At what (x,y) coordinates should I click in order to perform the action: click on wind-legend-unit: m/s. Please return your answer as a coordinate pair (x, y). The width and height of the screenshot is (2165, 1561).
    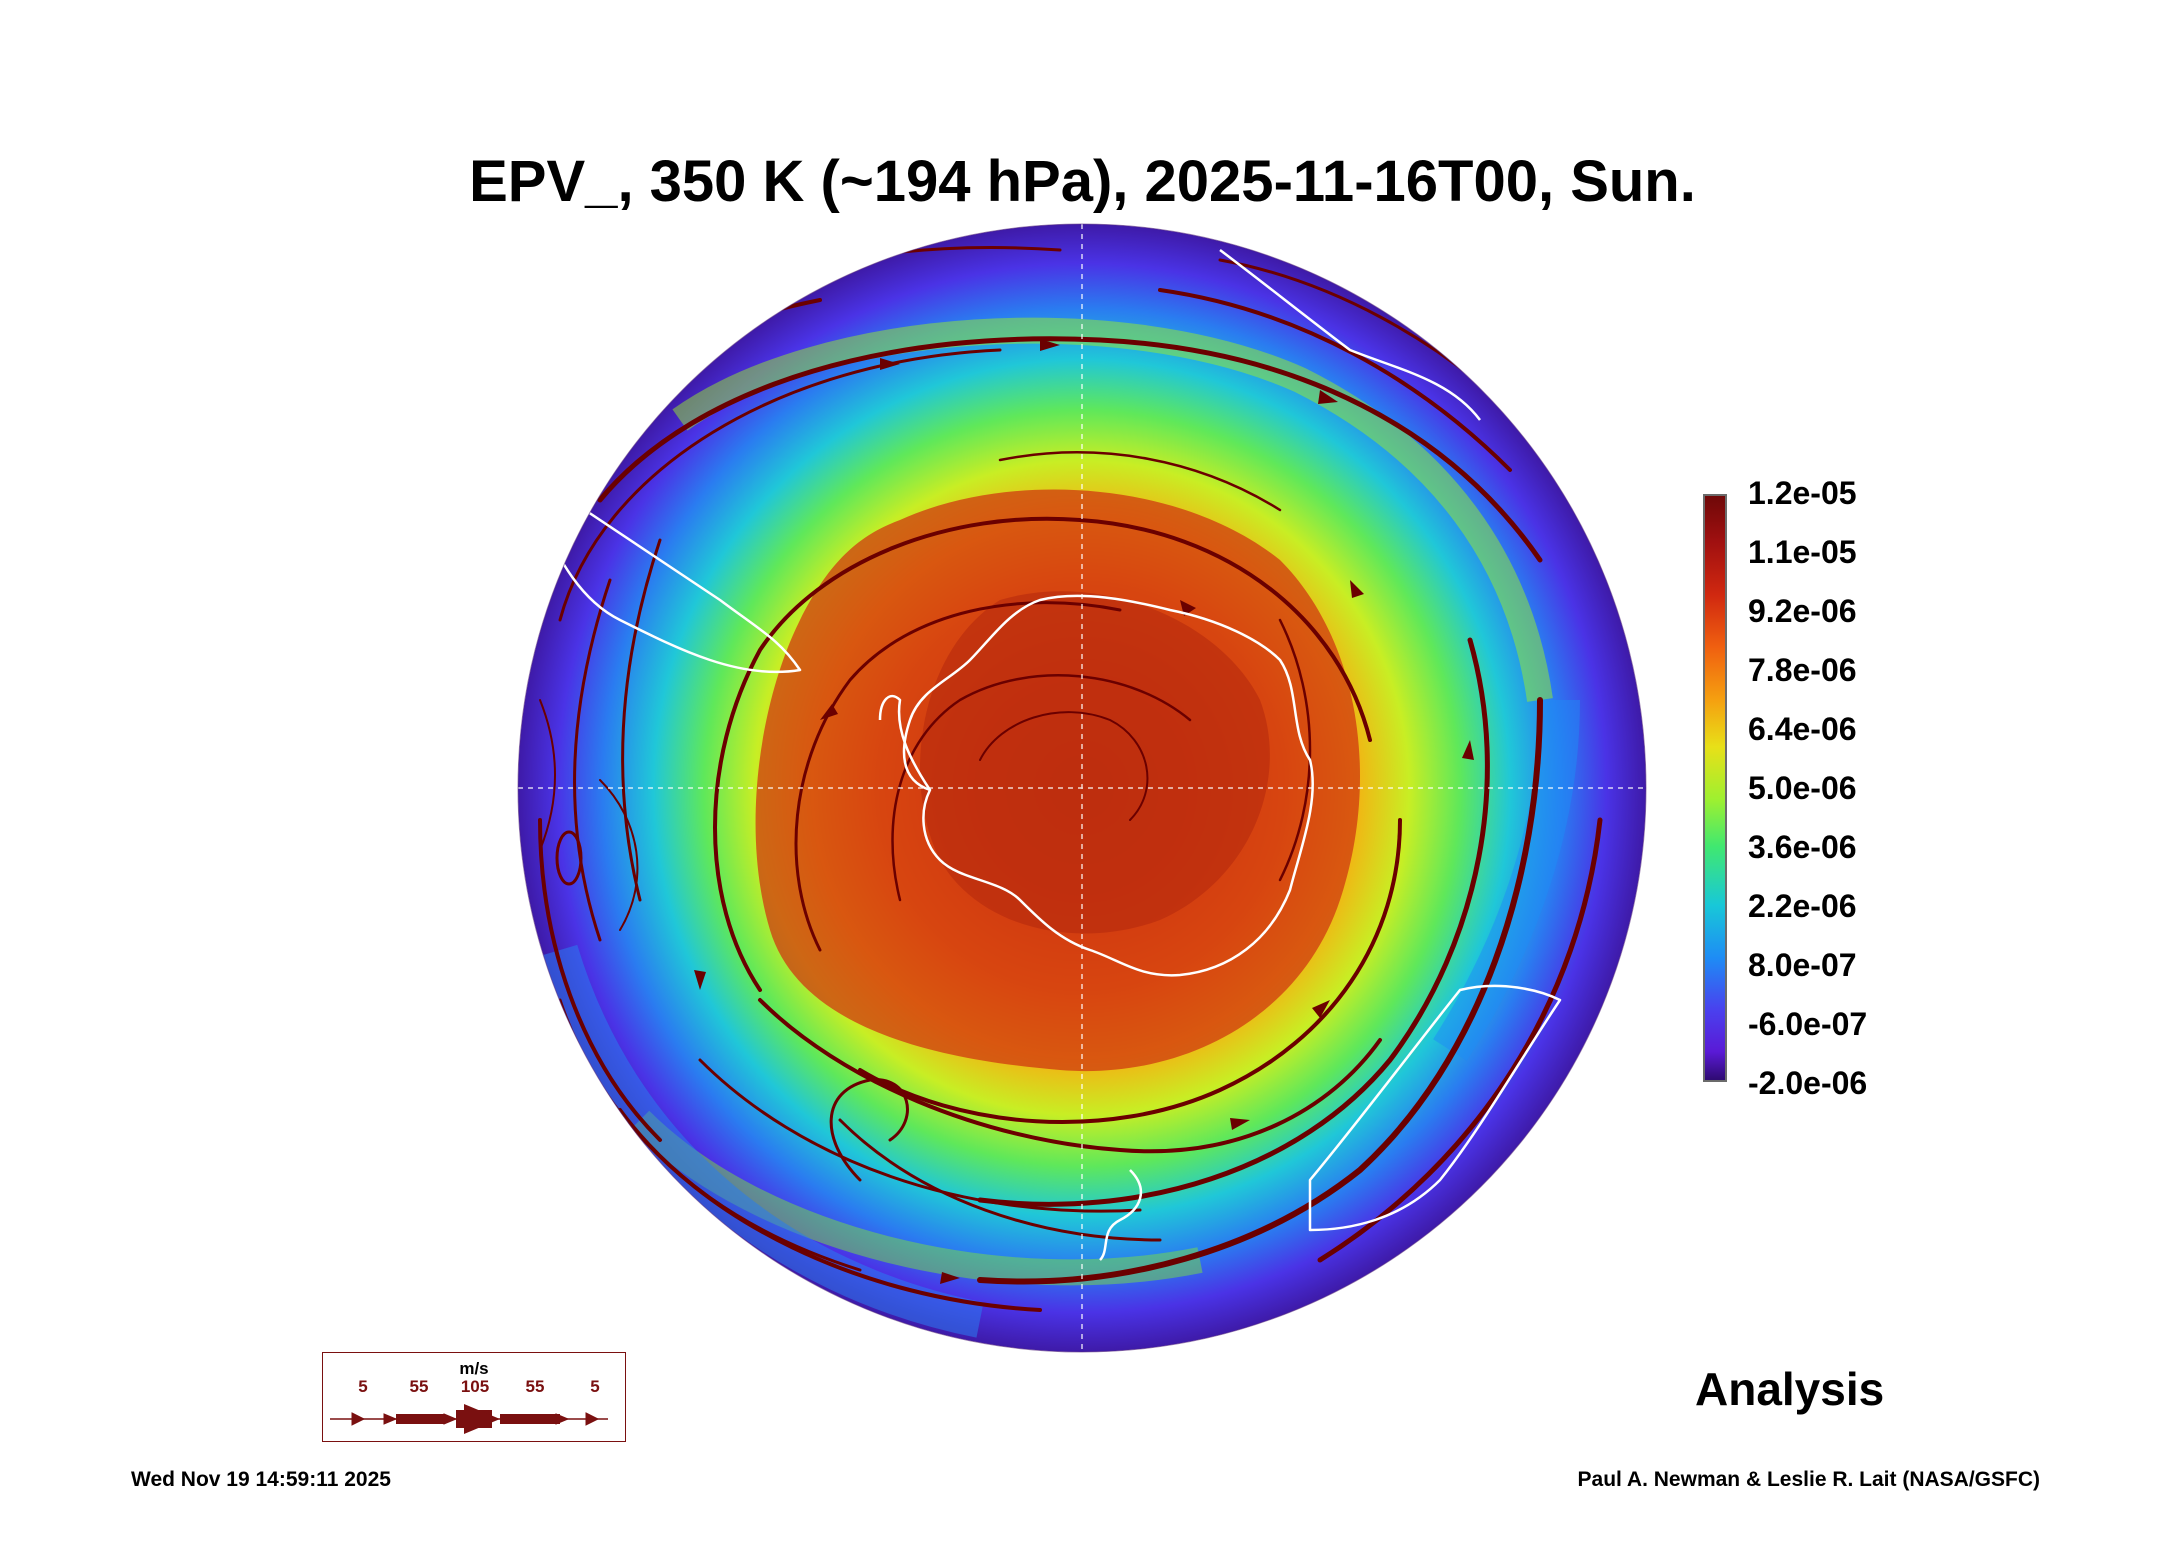
    Looking at the image, I should click on (474, 1368).